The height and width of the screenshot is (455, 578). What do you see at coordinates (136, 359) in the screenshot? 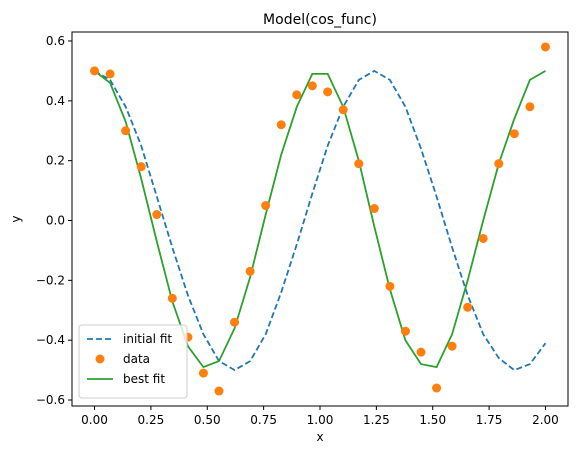
I see `legend-label: data` at bounding box center [136, 359].